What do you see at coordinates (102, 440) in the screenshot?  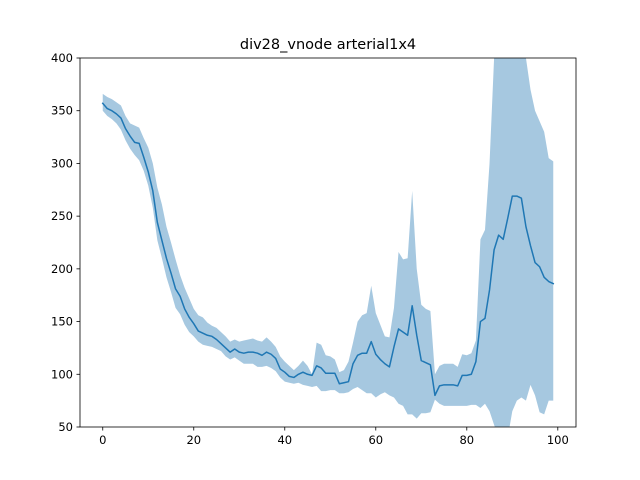 I see `x-tick-label: 0` at bounding box center [102, 440].